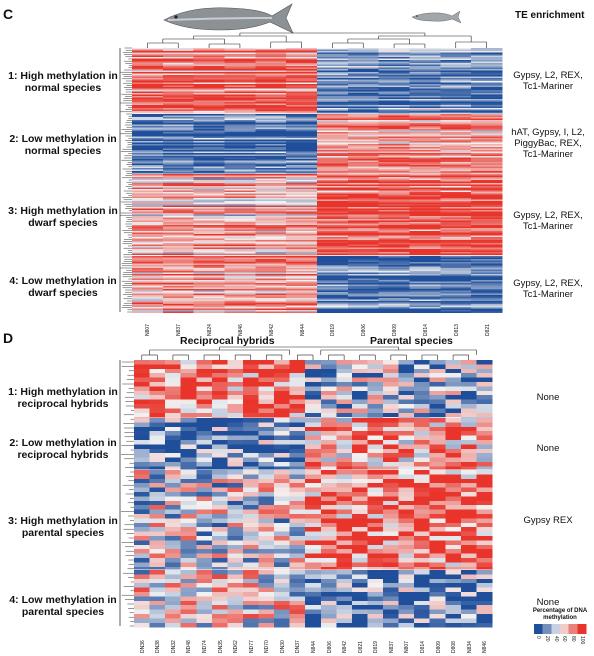 The image size is (594, 656). Describe the element at coordinates (298, 646) in the screenshot. I see `sample-label: DN37` at that location.